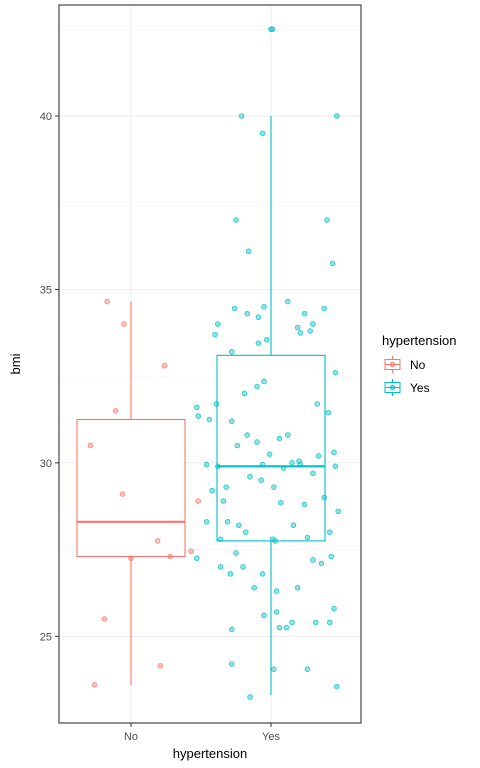 The image size is (480, 768). What do you see at coordinates (15, 363) in the screenshot?
I see `y-axis-title: bmi` at bounding box center [15, 363].